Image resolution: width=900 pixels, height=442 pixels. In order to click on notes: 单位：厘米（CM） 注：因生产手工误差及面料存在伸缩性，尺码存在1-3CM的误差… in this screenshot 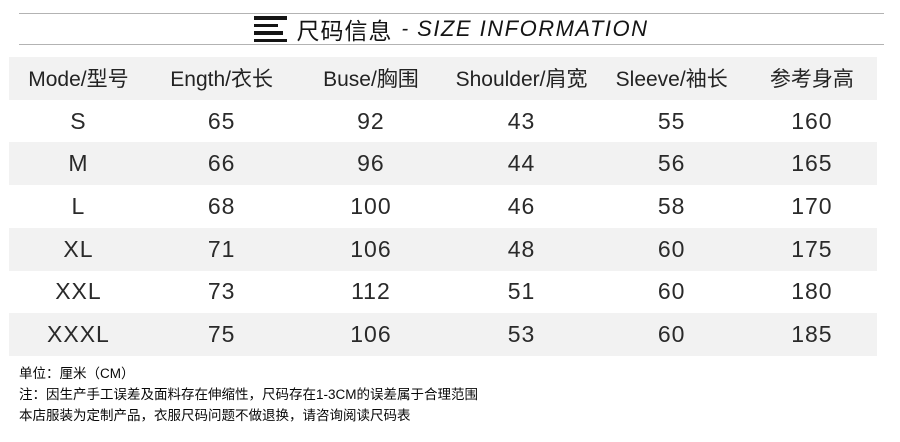, I will do `click(248, 394)`.